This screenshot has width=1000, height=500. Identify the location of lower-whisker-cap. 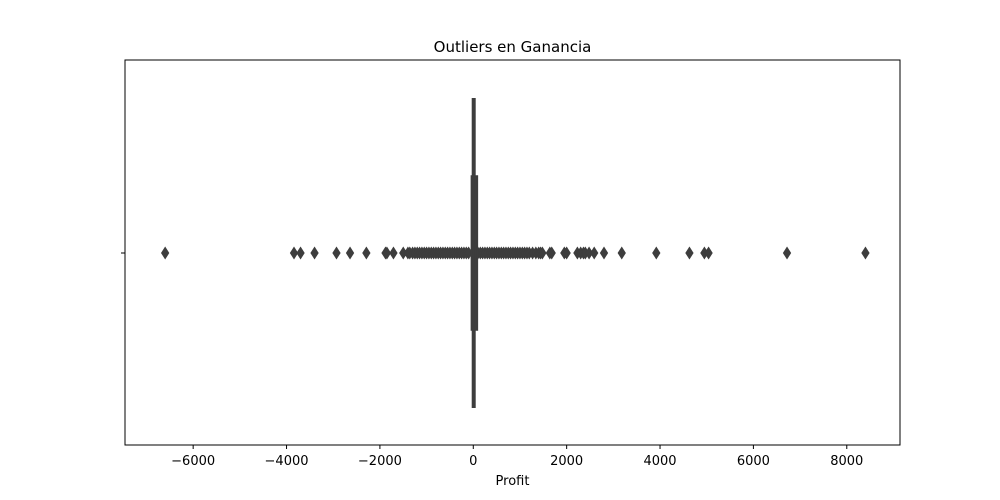
(473, 369).